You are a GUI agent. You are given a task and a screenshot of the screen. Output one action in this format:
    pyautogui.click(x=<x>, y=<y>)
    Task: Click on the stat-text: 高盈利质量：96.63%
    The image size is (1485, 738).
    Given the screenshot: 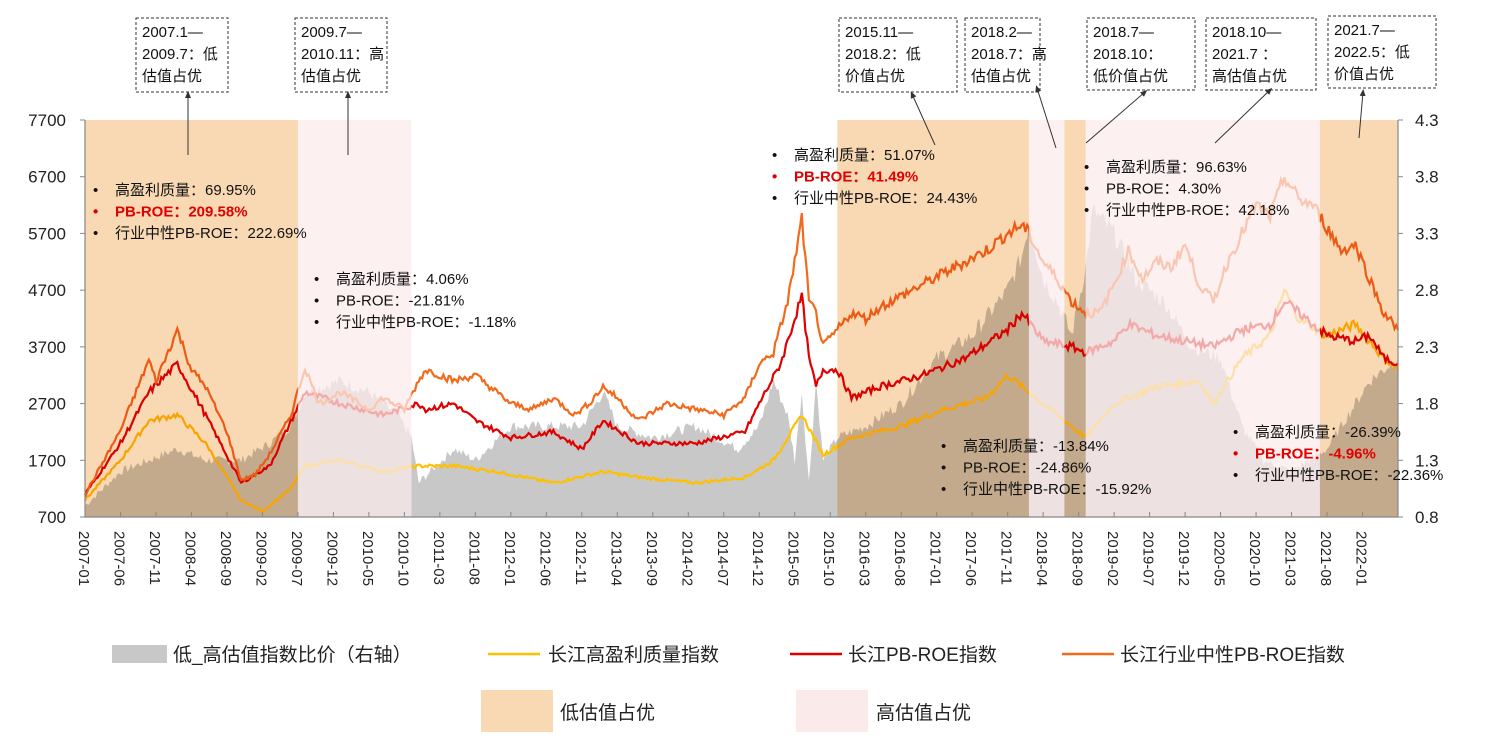 What is the action you would take?
    pyautogui.click(x=1176, y=167)
    